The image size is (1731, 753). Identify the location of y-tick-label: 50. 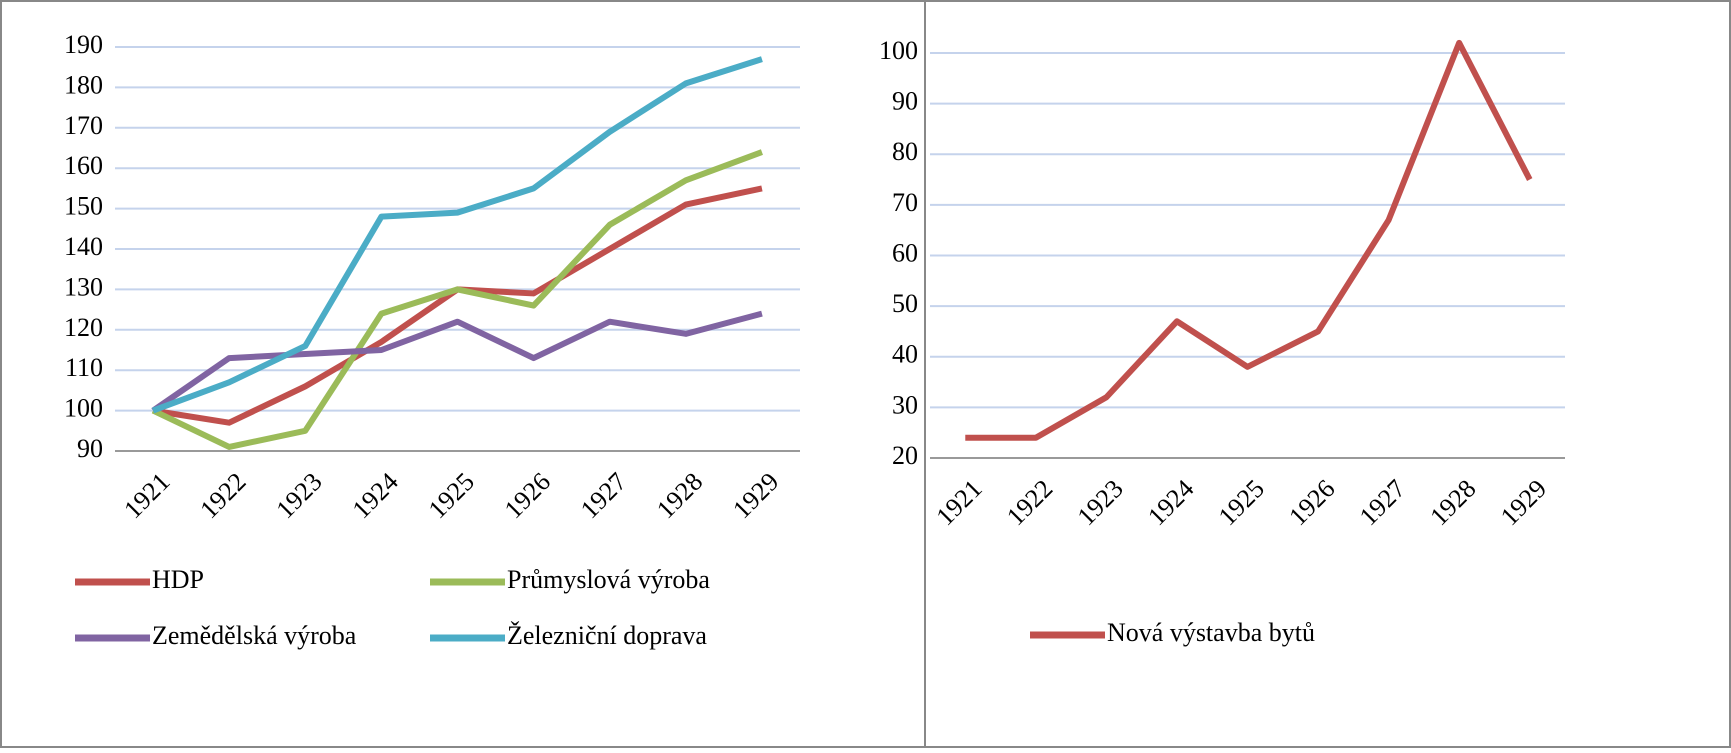
(905, 303).